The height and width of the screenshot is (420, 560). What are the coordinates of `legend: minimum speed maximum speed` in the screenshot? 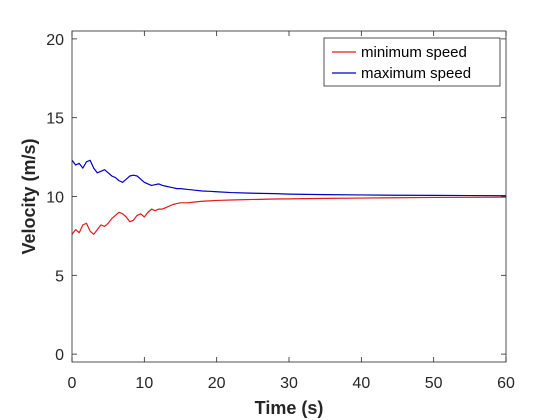 It's located at (412, 62).